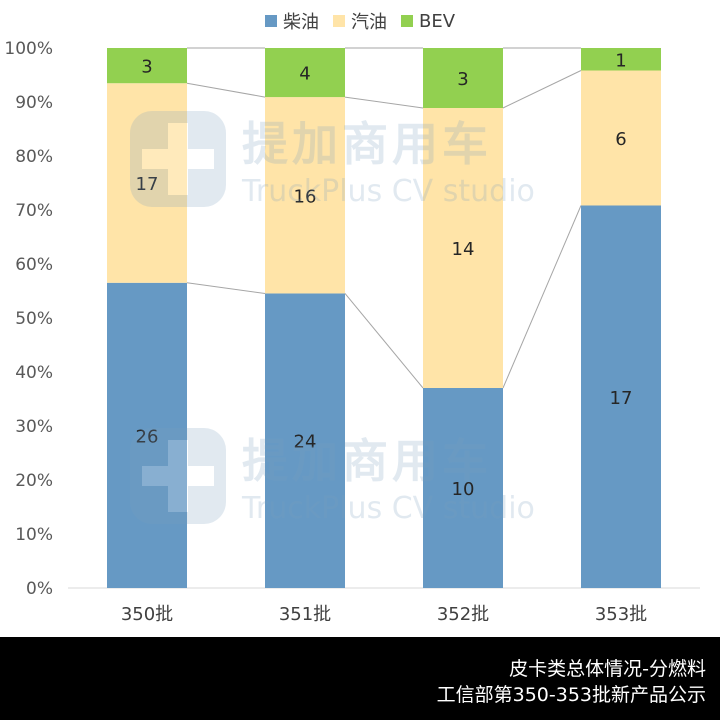 This screenshot has width=720, height=720. I want to click on legend-swatch-gasoline, so click(338, 21).